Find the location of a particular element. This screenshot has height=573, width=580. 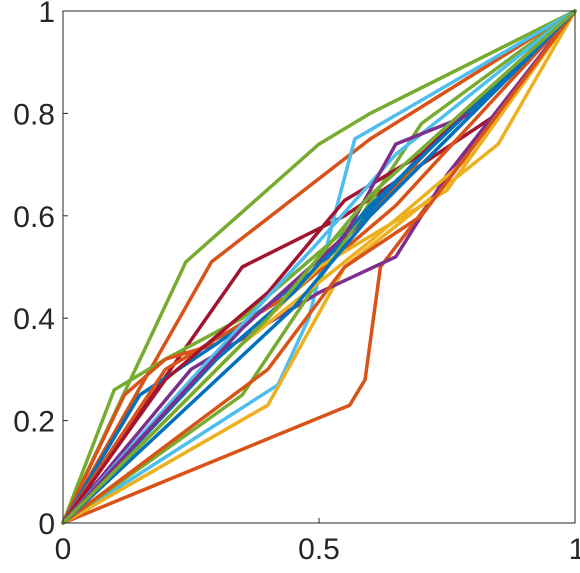

y-tick-label: 0.4 is located at coordinates (34, 319).